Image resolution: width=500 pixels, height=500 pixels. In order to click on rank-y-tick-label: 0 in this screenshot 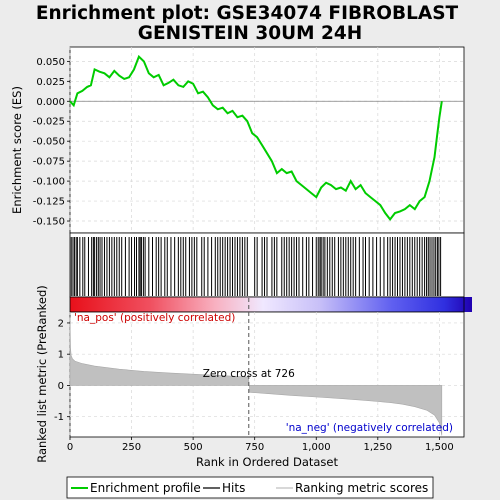, I will do `click(61, 386)`.